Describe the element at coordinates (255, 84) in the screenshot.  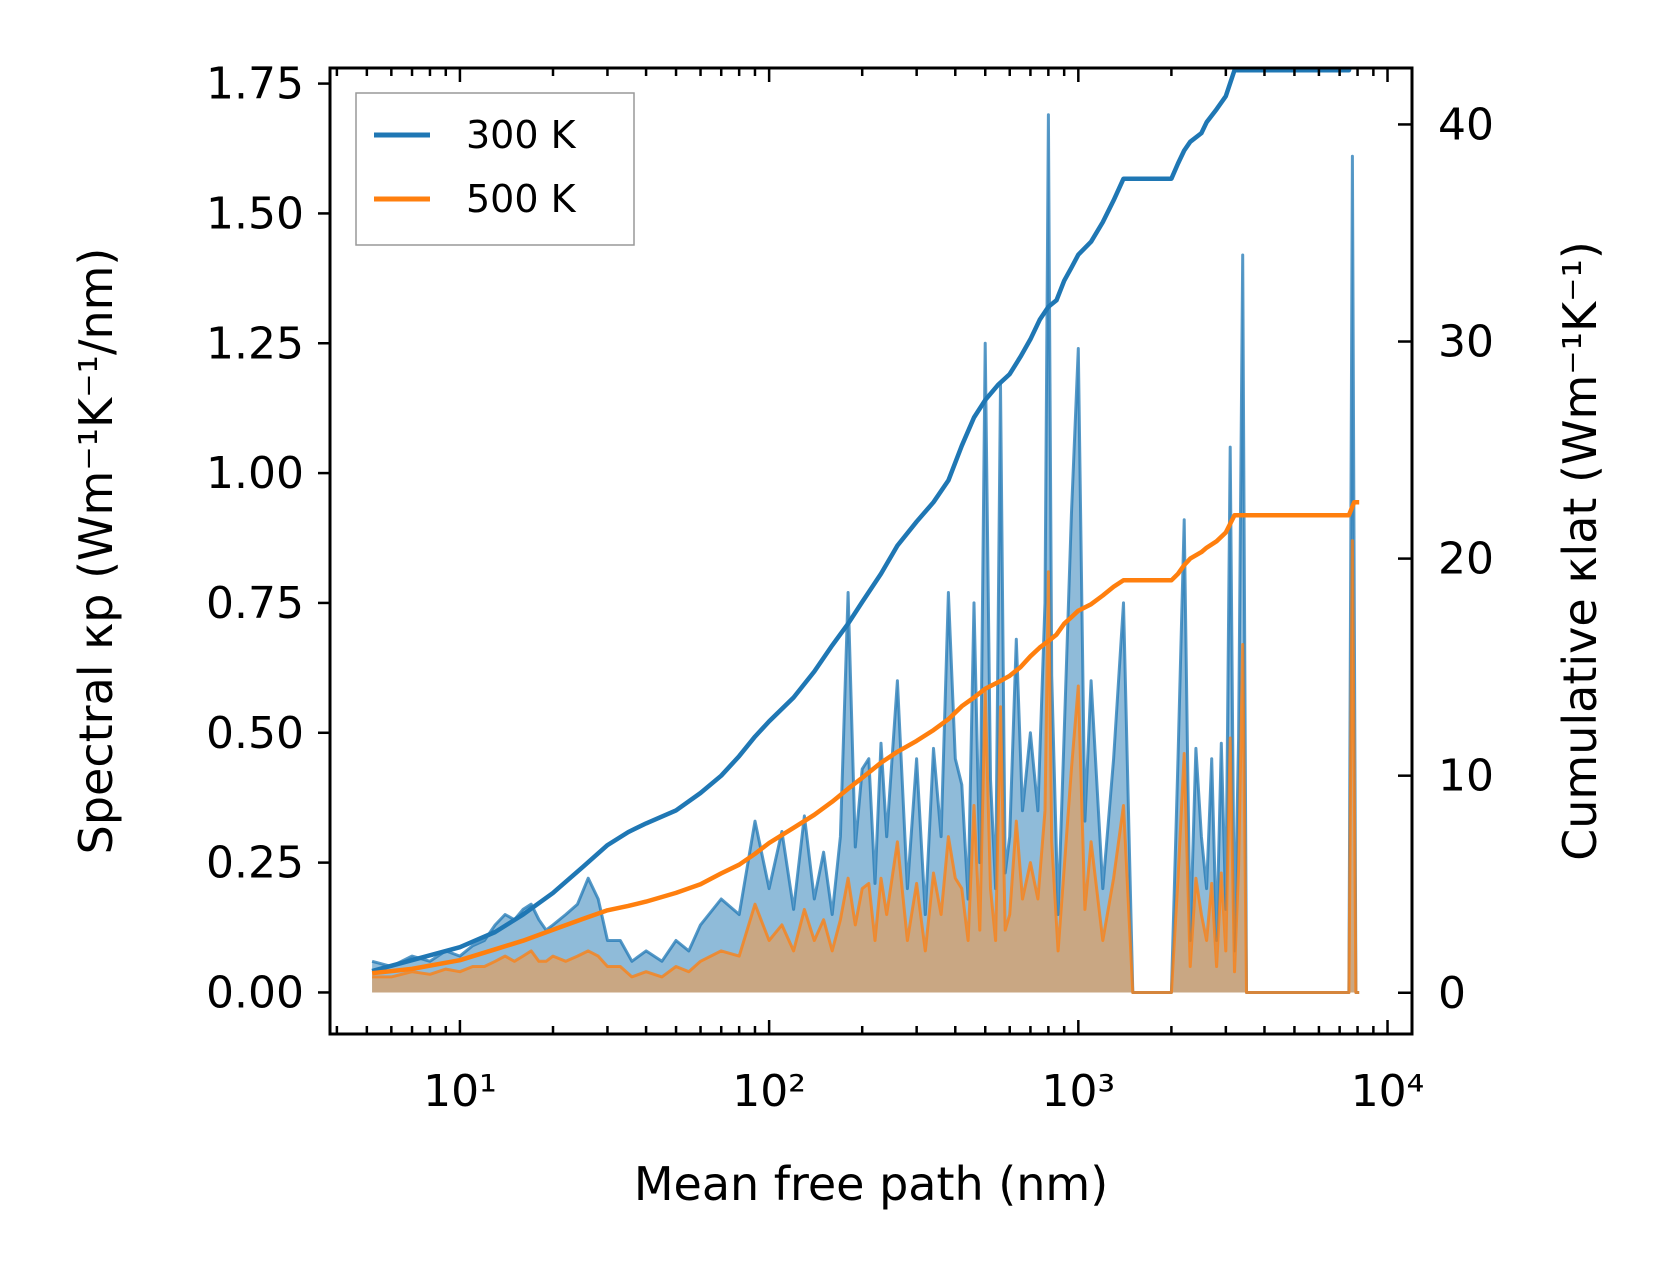
I see `y-left-tick-label: 1.75` at that location.